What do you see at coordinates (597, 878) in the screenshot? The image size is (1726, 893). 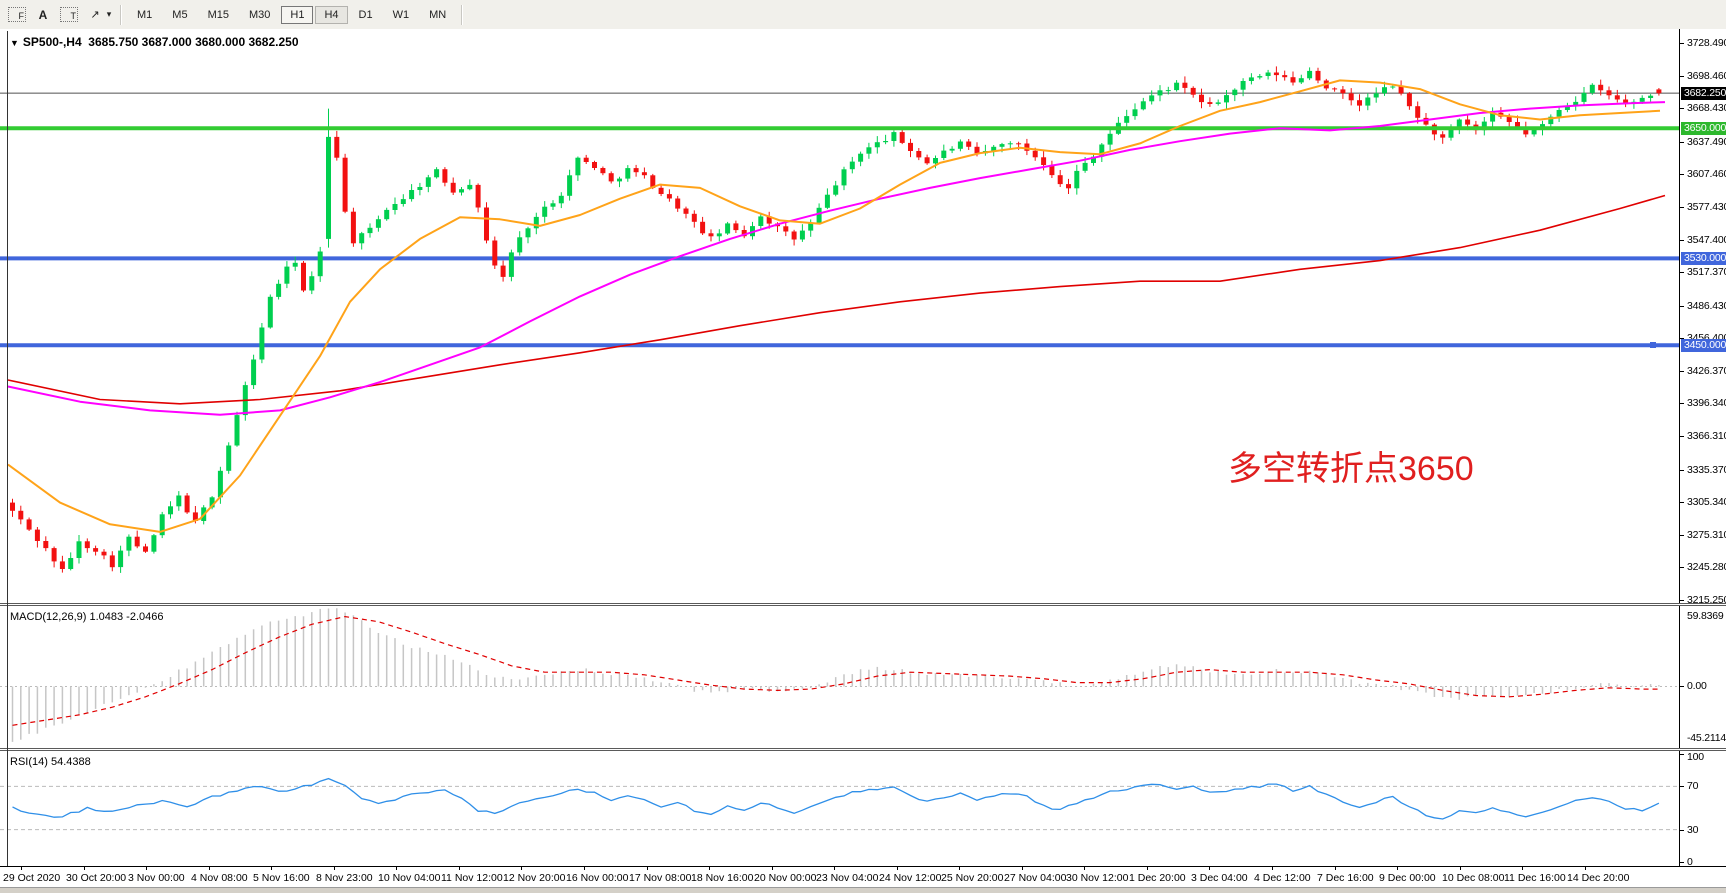 I see `time-label: 16 Nov 00:00` at bounding box center [597, 878].